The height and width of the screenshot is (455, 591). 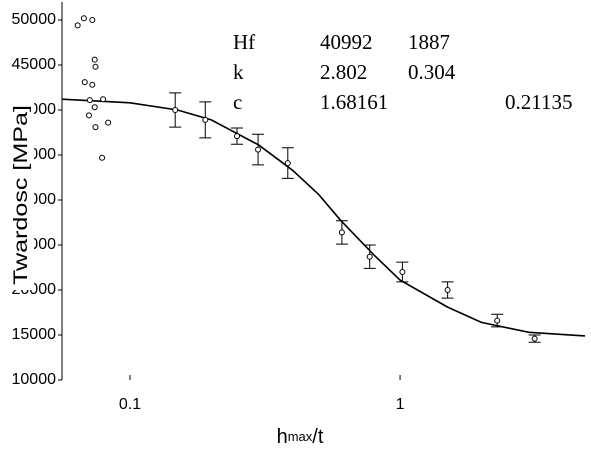 I want to click on fit-parameter: c, so click(x=237, y=102).